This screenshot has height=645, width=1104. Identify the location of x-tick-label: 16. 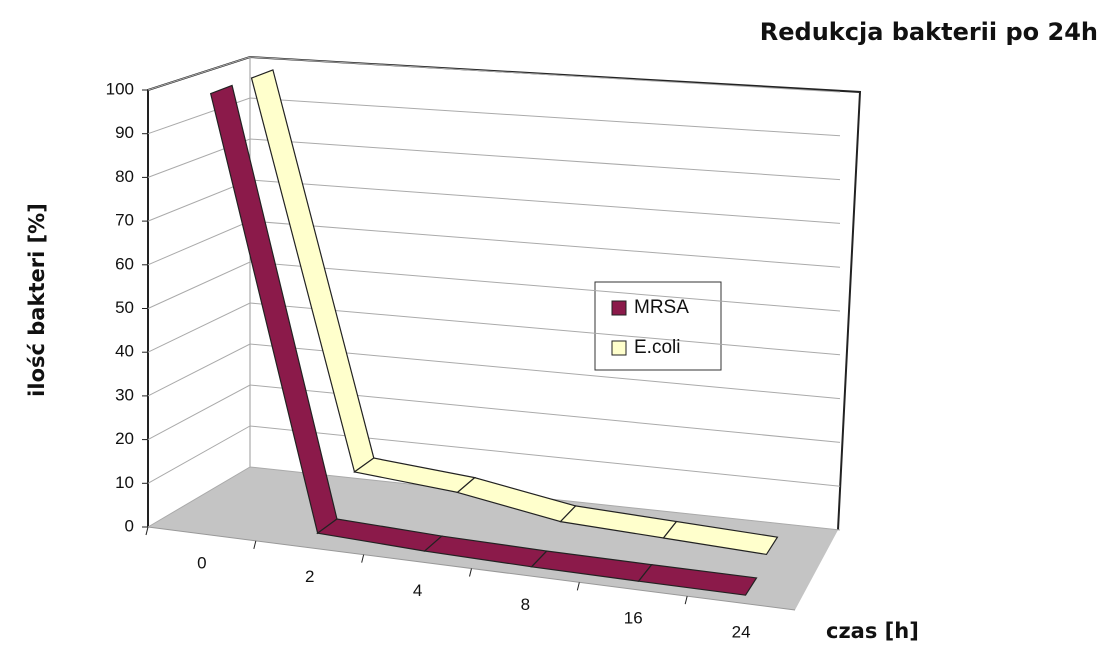
(633, 618).